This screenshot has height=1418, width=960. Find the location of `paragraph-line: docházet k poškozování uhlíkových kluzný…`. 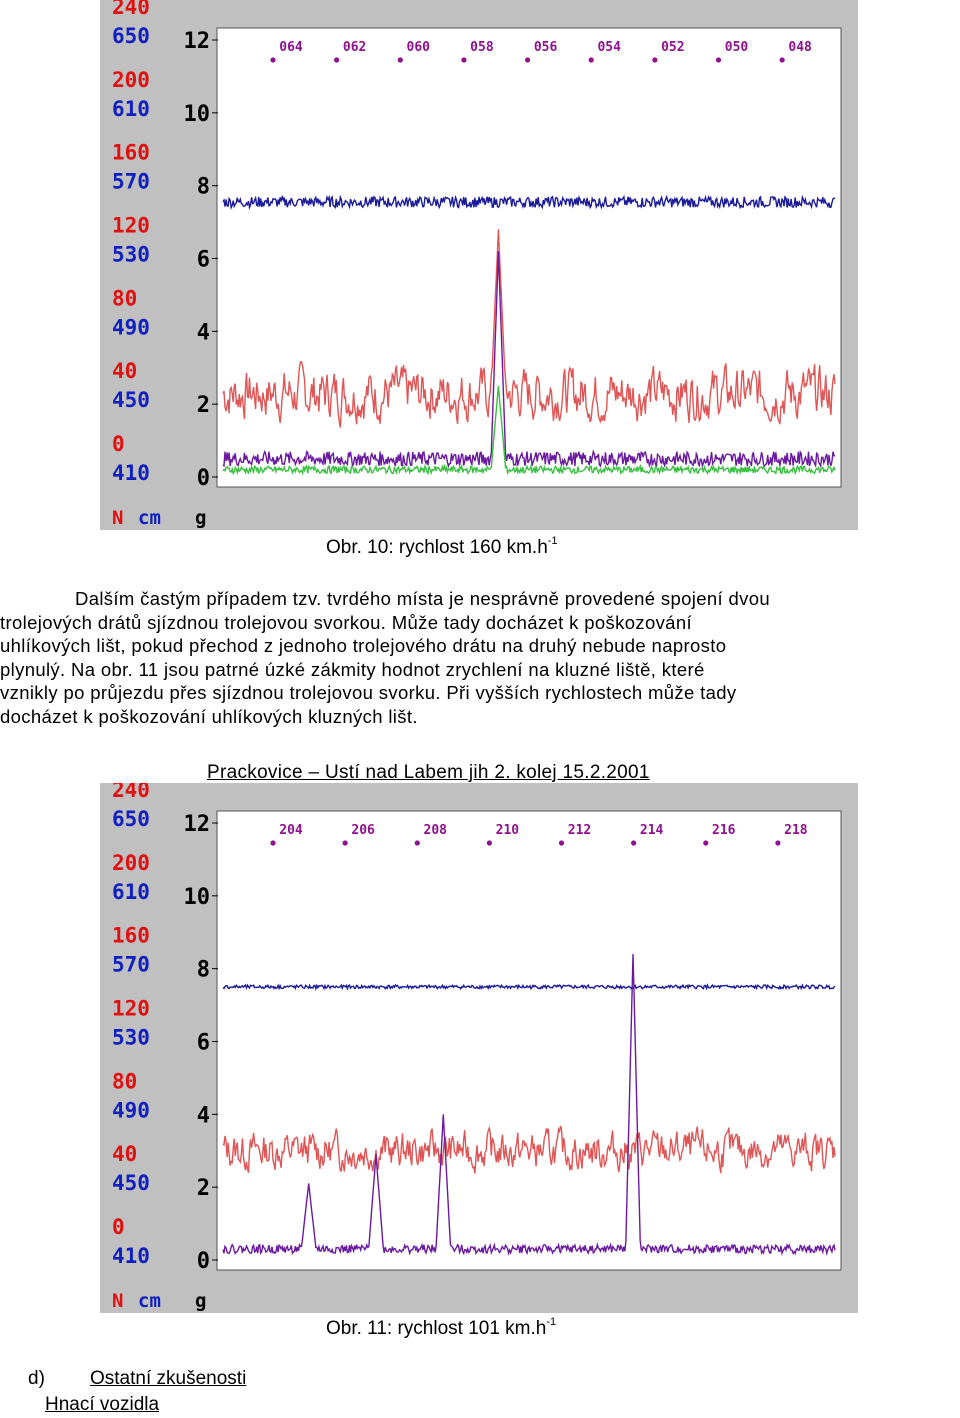

paragraph-line: docházet k poškozování uhlíkových kluzný… is located at coordinates (209, 716).